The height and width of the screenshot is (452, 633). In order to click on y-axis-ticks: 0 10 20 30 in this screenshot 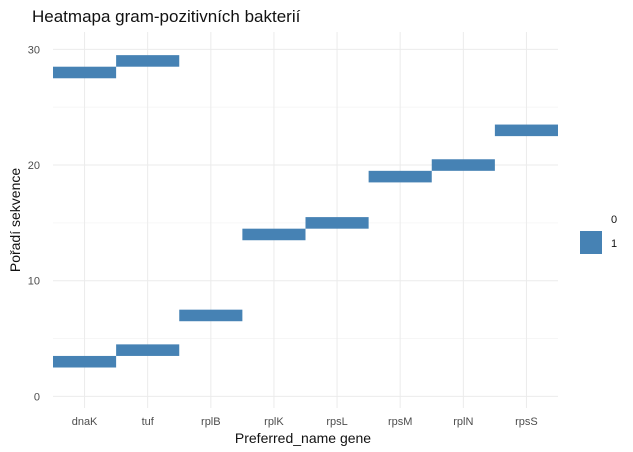, I will do `click(34, 223)`.